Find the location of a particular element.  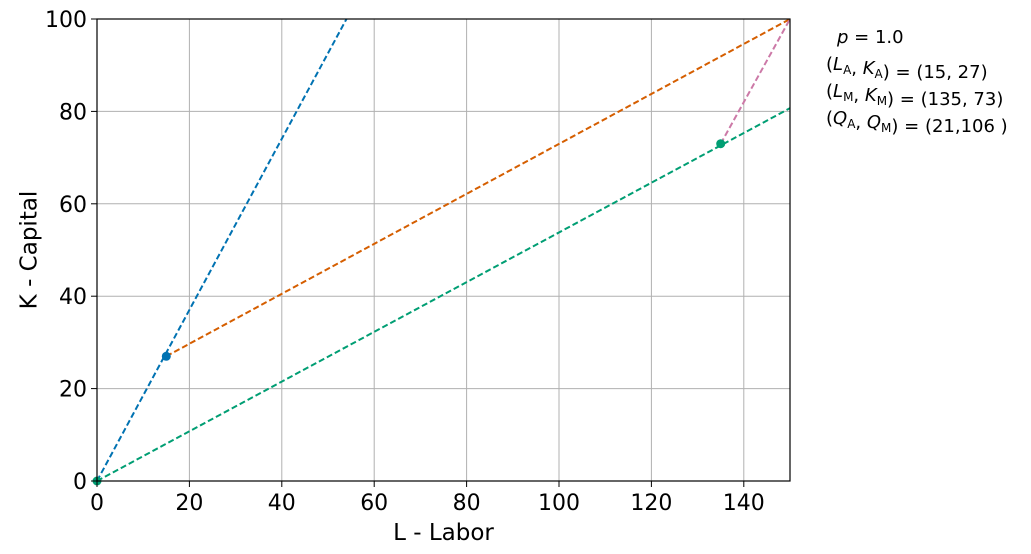

y-tick-label: 100 is located at coordinates (66, 20).